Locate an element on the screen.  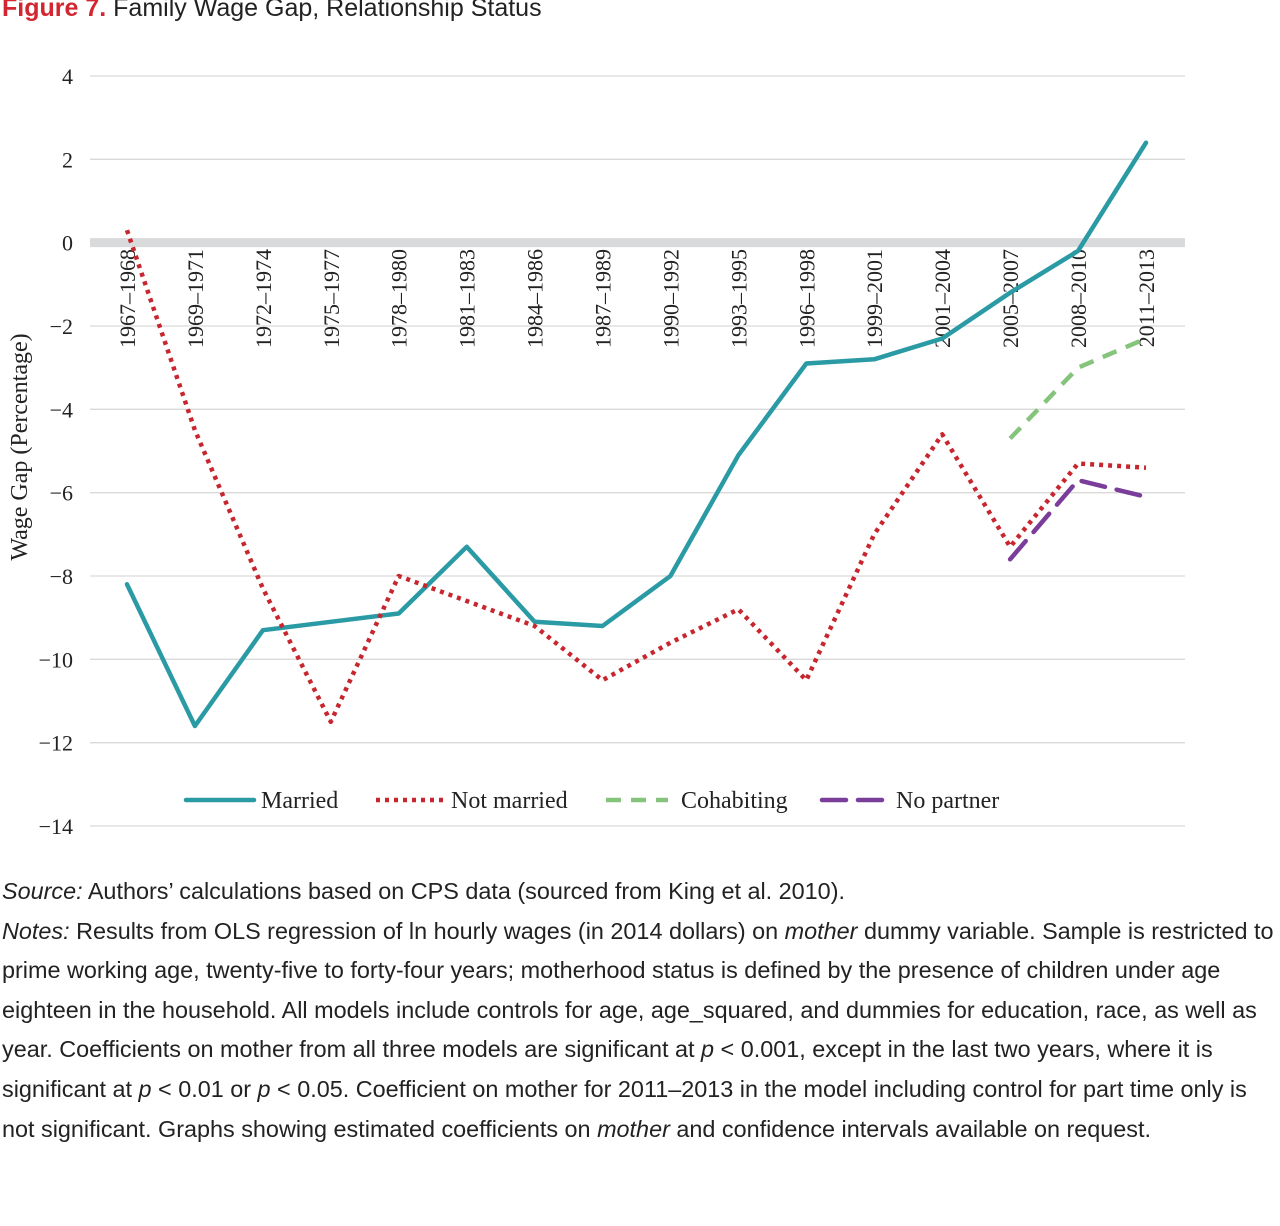
source-label: Source: is located at coordinates (42, 891).